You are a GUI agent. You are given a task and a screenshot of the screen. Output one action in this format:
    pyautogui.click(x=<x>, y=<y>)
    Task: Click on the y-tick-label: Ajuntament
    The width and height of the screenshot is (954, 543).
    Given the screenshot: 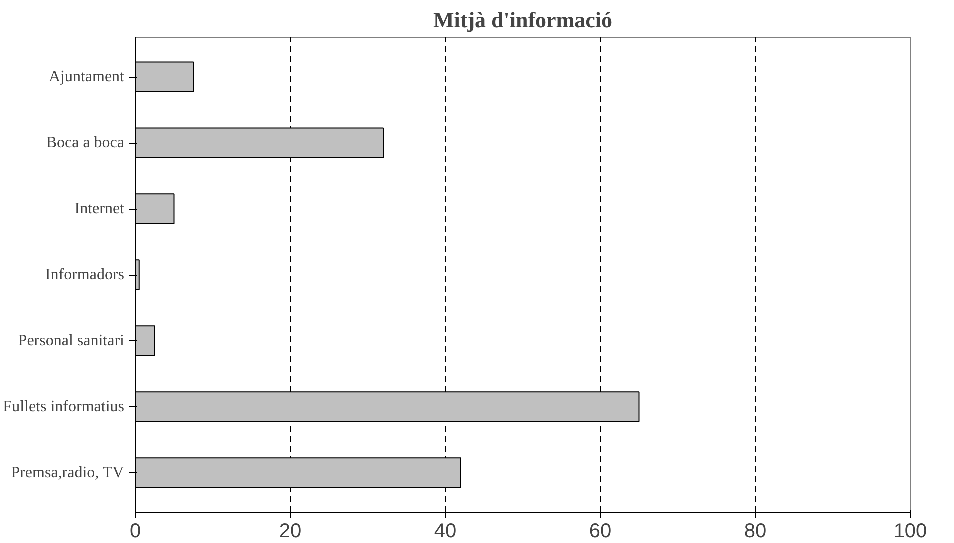 What is the action you would take?
    pyautogui.click(x=87, y=77)
    